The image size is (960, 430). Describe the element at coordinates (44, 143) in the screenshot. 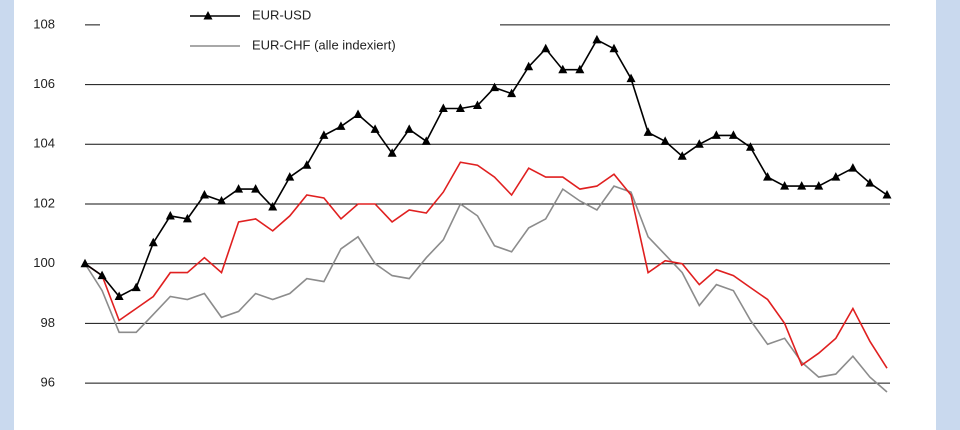

I see `y-tick-label: 104` at that location.